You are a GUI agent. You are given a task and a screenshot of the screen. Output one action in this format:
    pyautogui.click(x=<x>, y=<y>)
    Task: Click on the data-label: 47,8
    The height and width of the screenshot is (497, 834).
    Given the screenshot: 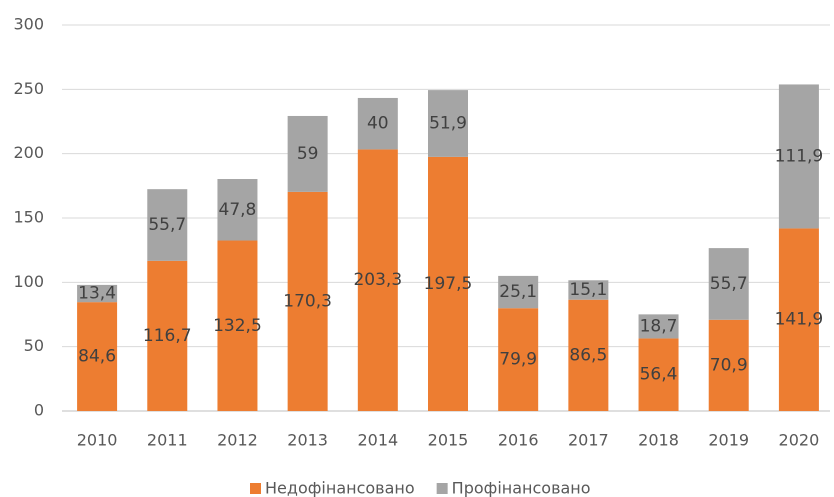 What is the action you would take?
    pyautogui.click(x=238, y=210)
    